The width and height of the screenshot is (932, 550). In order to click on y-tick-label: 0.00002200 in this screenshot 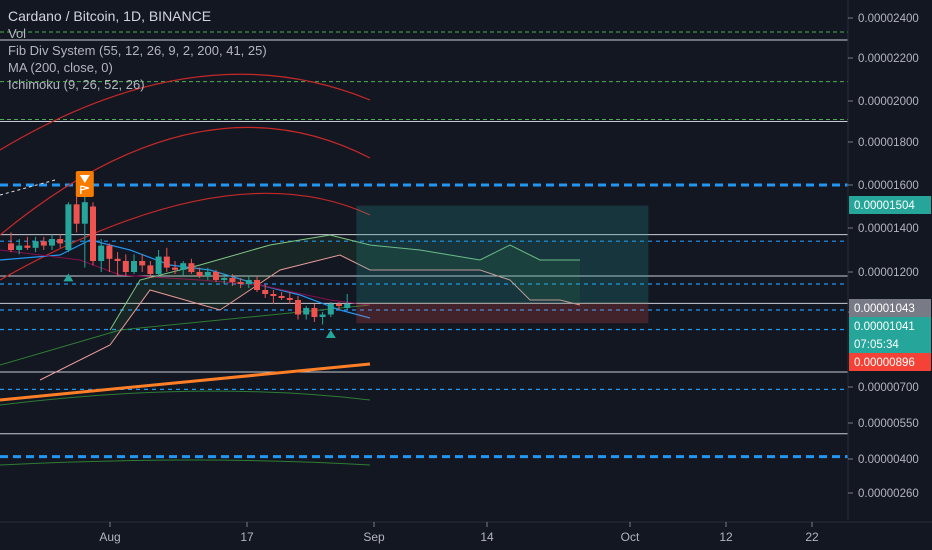, I will do `click(888, 59)`.